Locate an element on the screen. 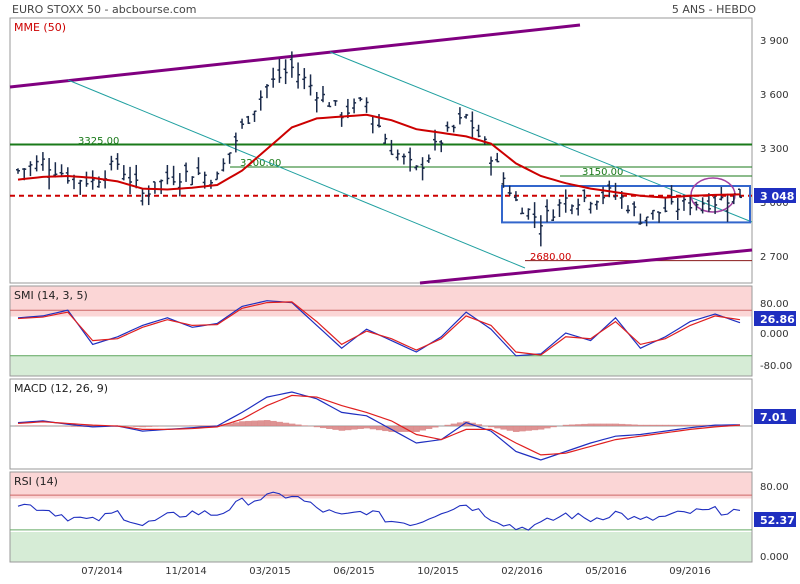  macd-value-label: 7.01 is located at coordinates (773, 417).